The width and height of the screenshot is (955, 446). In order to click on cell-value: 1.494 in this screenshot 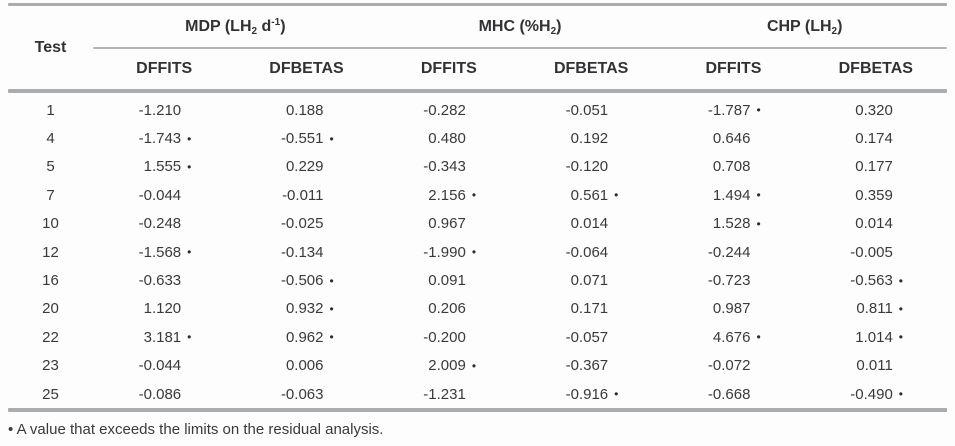, I will do `click(731, 195)`.